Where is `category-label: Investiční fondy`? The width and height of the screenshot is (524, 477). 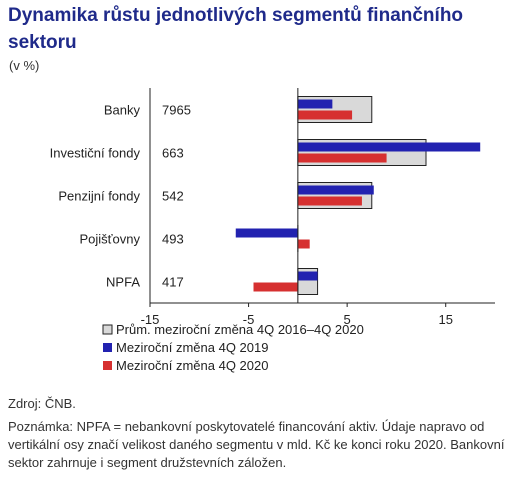
category-label: Investiční fondy is located at coordinates (95, 153).